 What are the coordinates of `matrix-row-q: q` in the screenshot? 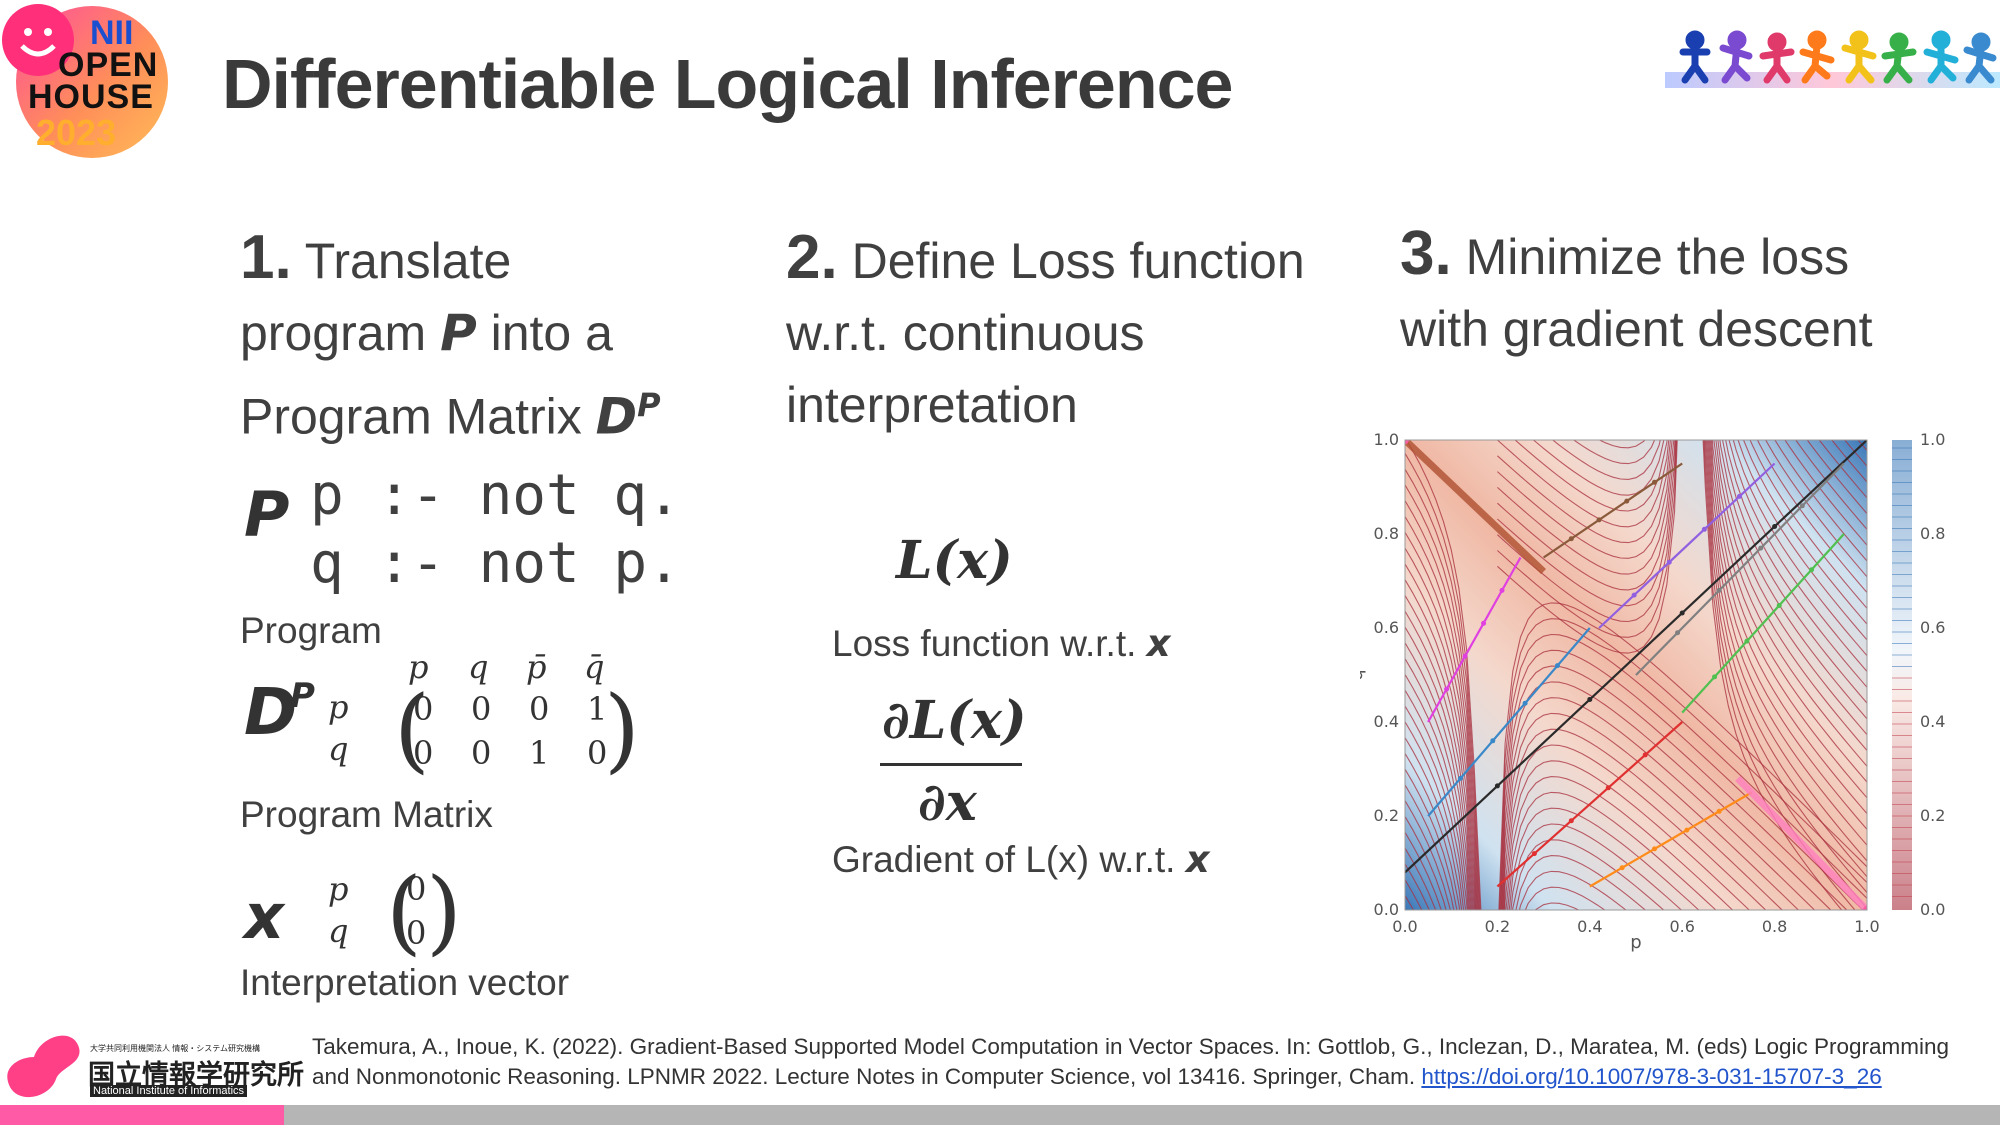 It's located at (338, 749).